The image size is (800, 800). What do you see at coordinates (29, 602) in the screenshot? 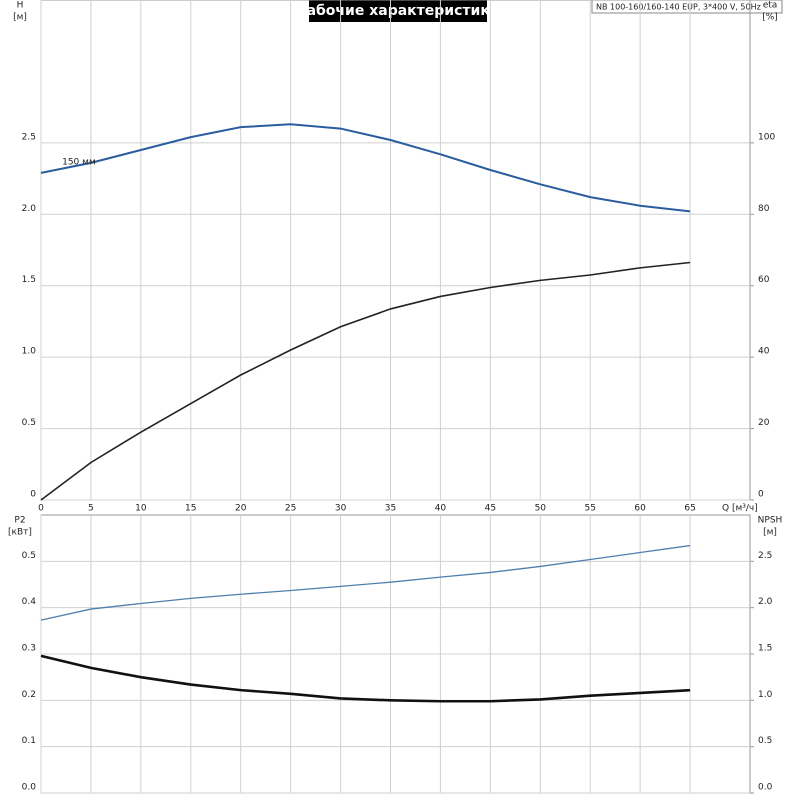
I see `y-tick-label: 0.4` at bounding box center [29, 602].